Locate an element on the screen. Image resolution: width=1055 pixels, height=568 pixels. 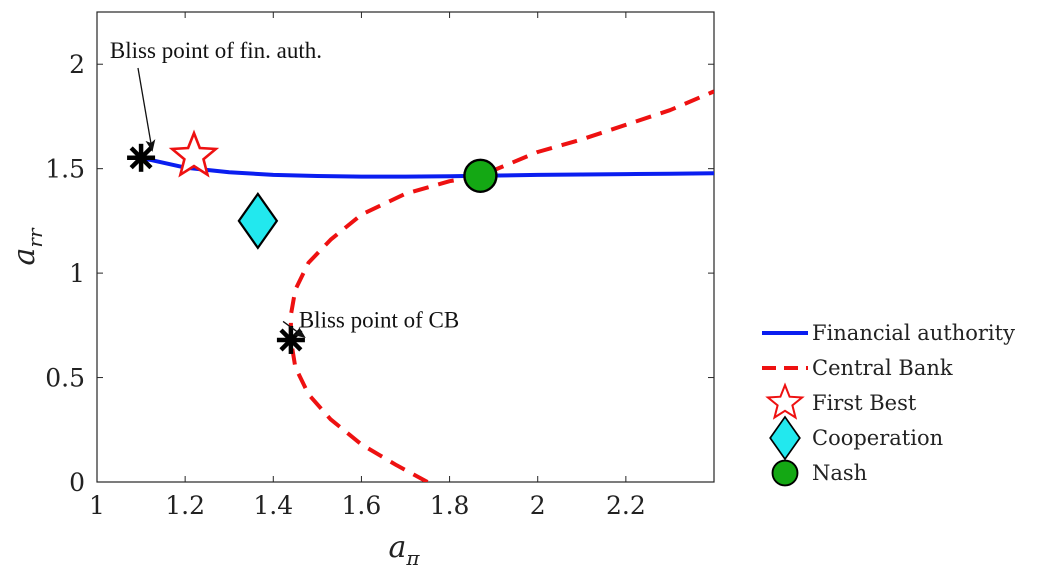
annotation-text: Bliss point of fin. auth. is located at coordinates (216, 50).